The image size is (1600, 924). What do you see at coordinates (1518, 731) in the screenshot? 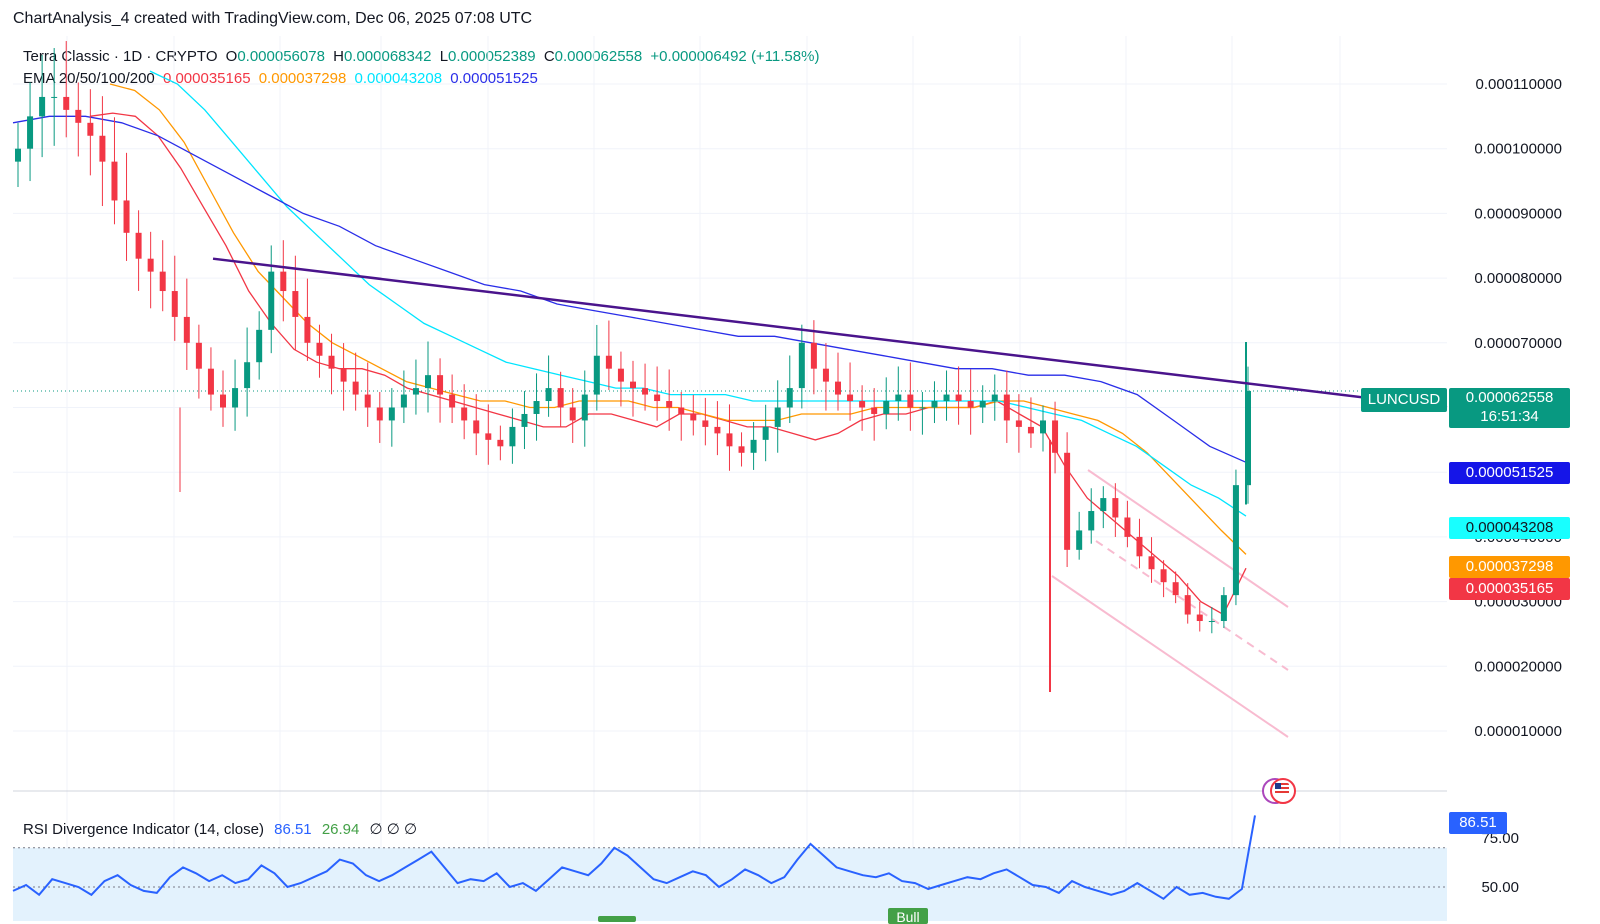
I see `price-axis-label: 0.000010000` at bounding box center [1518, 731].